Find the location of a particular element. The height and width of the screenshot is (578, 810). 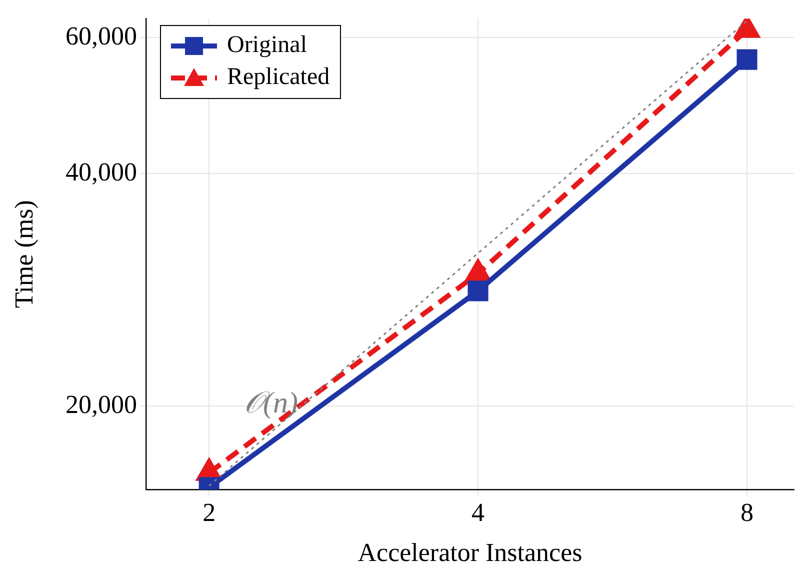

x-axis-title: Accelerator Instances is located at coordinates (470, 553).